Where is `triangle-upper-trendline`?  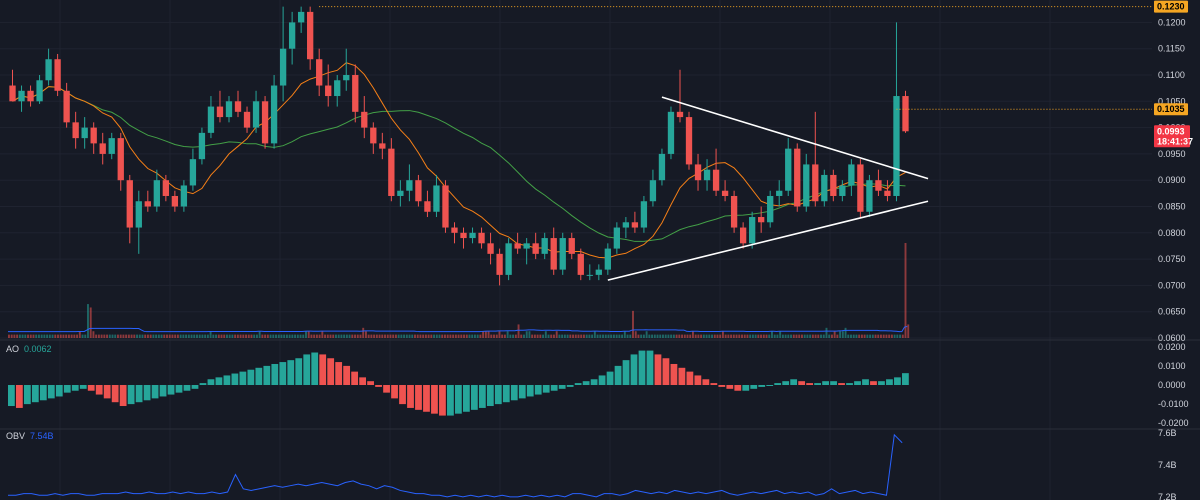
triangle-upper-trendline is located at coordinates (795, 138).